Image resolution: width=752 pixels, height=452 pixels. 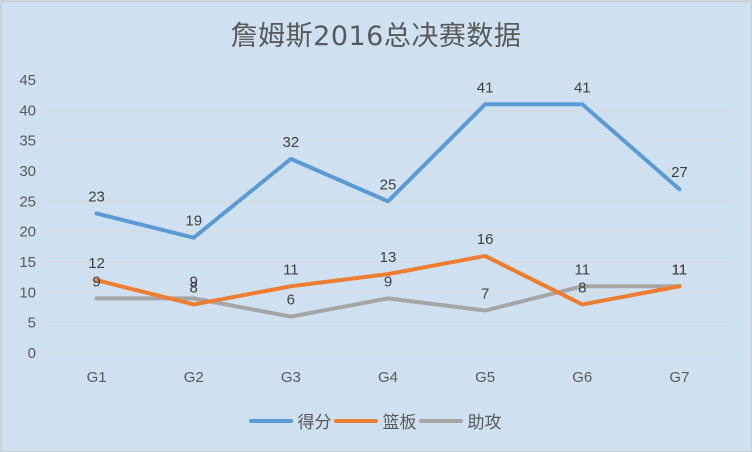 I want to click on legend-swatch-points, so click(x=270, y=420).